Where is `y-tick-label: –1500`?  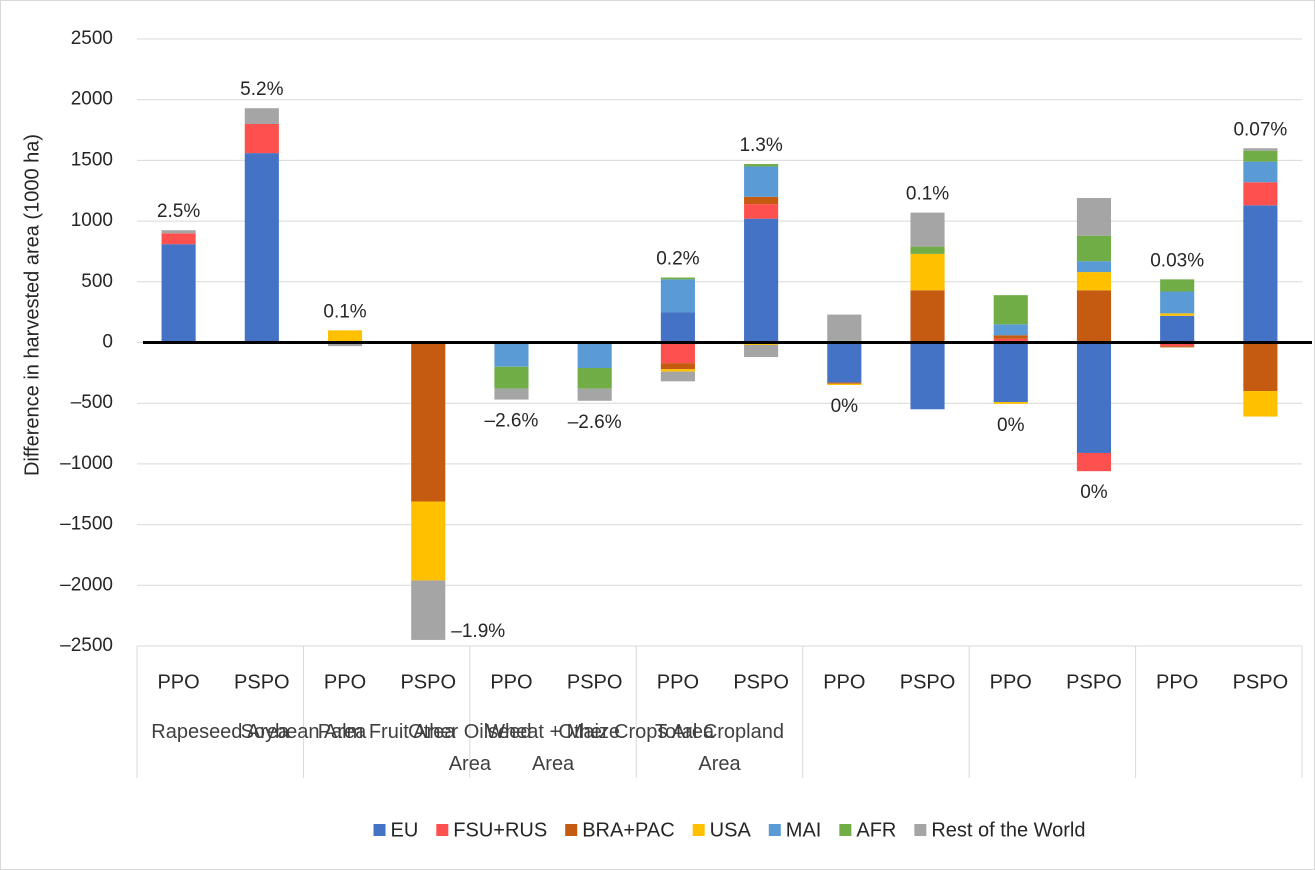 y-tick-label: –1500 is located at coordinates (86, 524).